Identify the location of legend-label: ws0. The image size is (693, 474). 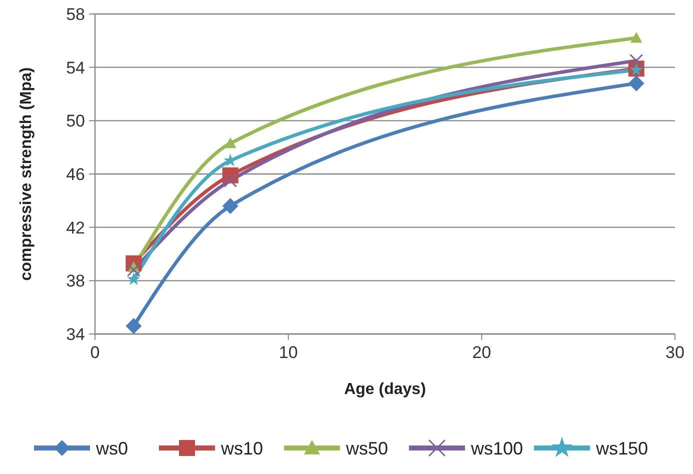
(111, 448).